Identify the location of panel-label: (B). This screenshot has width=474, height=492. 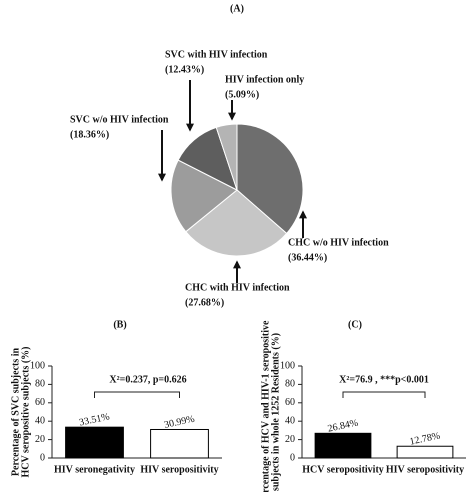
(119, 324).